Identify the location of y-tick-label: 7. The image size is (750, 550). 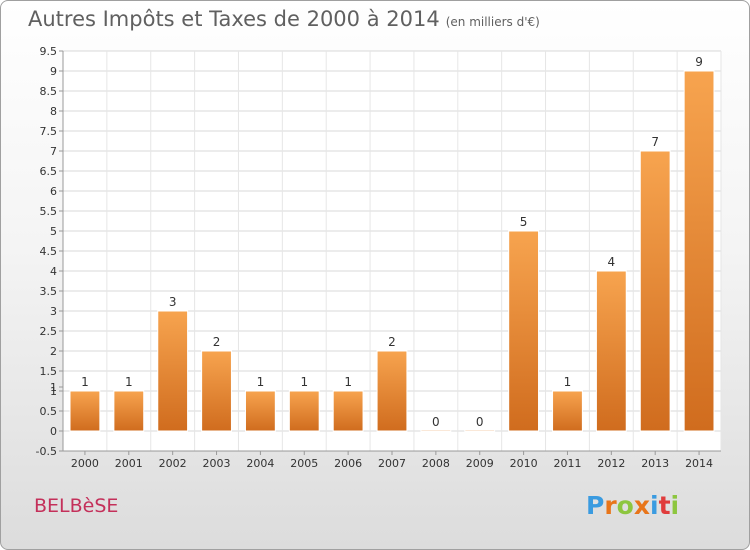
(53, 151).